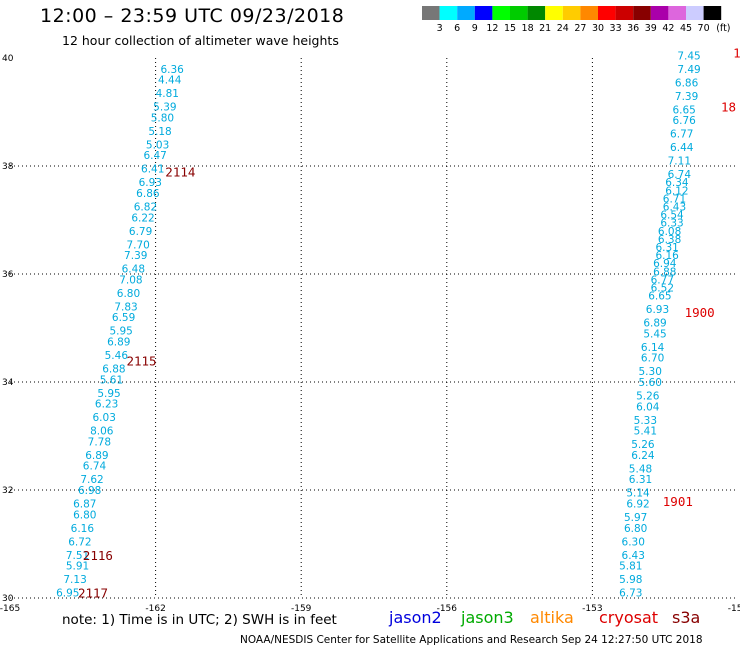 Image resolution: width=740 pixels, height=650 pixels. I want to click on swh-label: 5.14, so click(638, 494).